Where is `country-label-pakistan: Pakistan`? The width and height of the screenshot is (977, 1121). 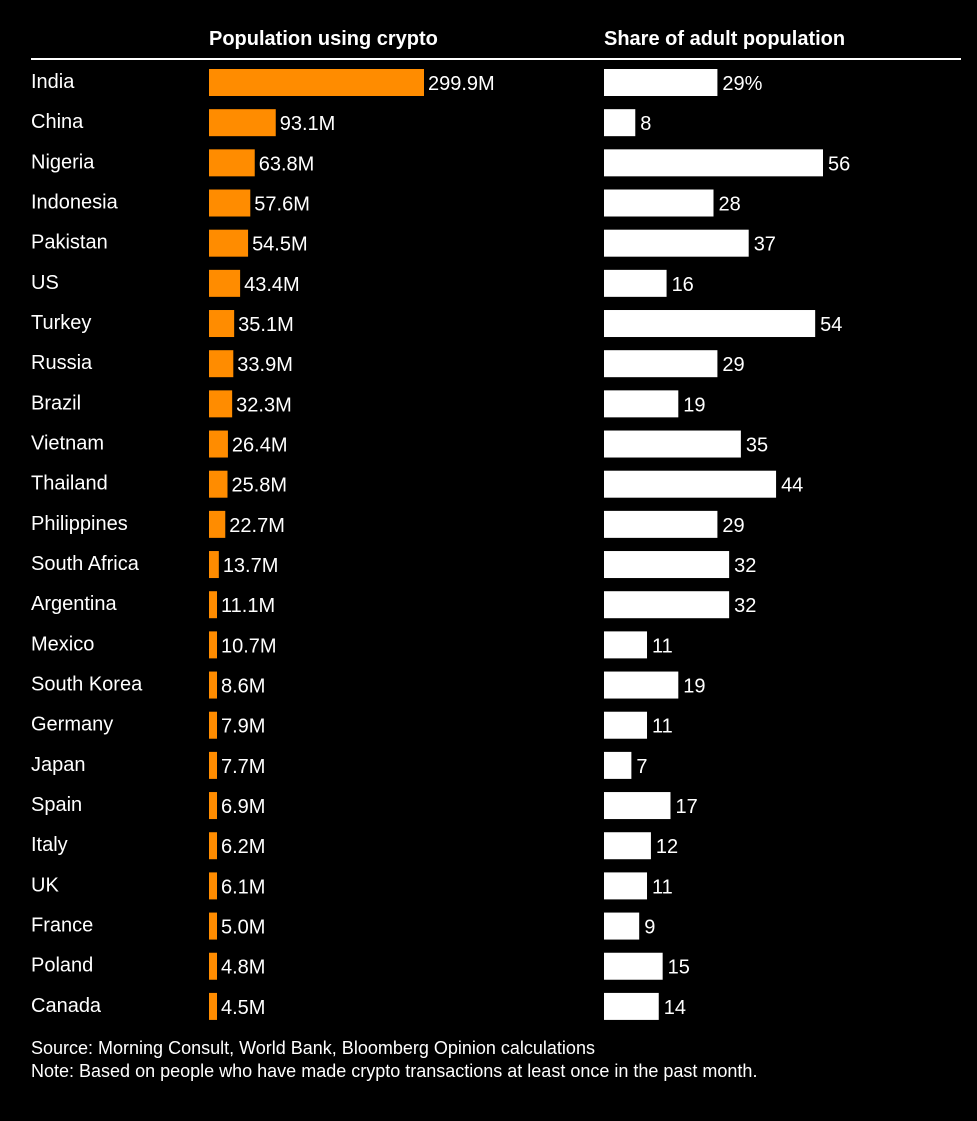
country-label-pakistan: Pakistan is located at coordinates (69, 243).